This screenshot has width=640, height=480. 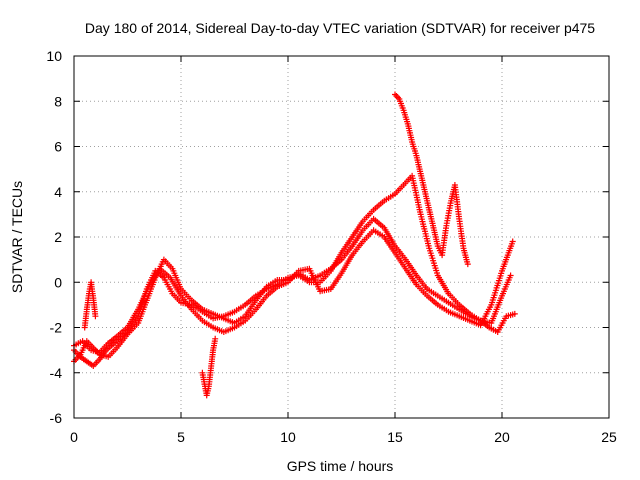 What do you see at coordinates (58, 101) in the screenshot?
I see `y-tick-label: 8` at bounding box center [58, 101].